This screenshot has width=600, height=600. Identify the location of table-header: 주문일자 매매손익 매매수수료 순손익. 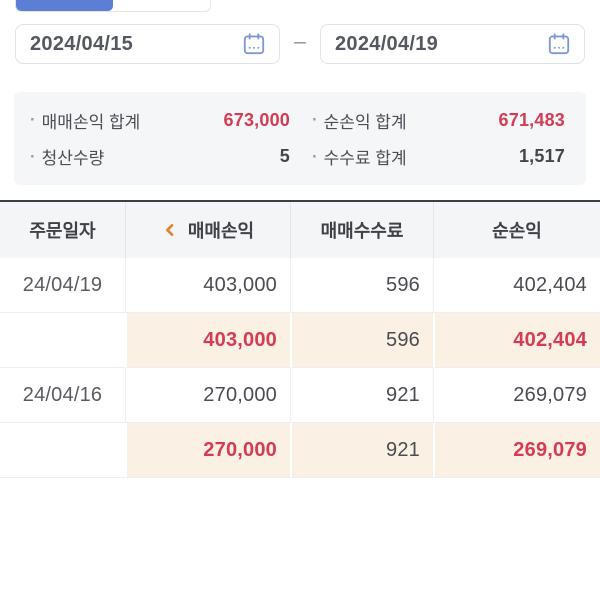
(300, 230).